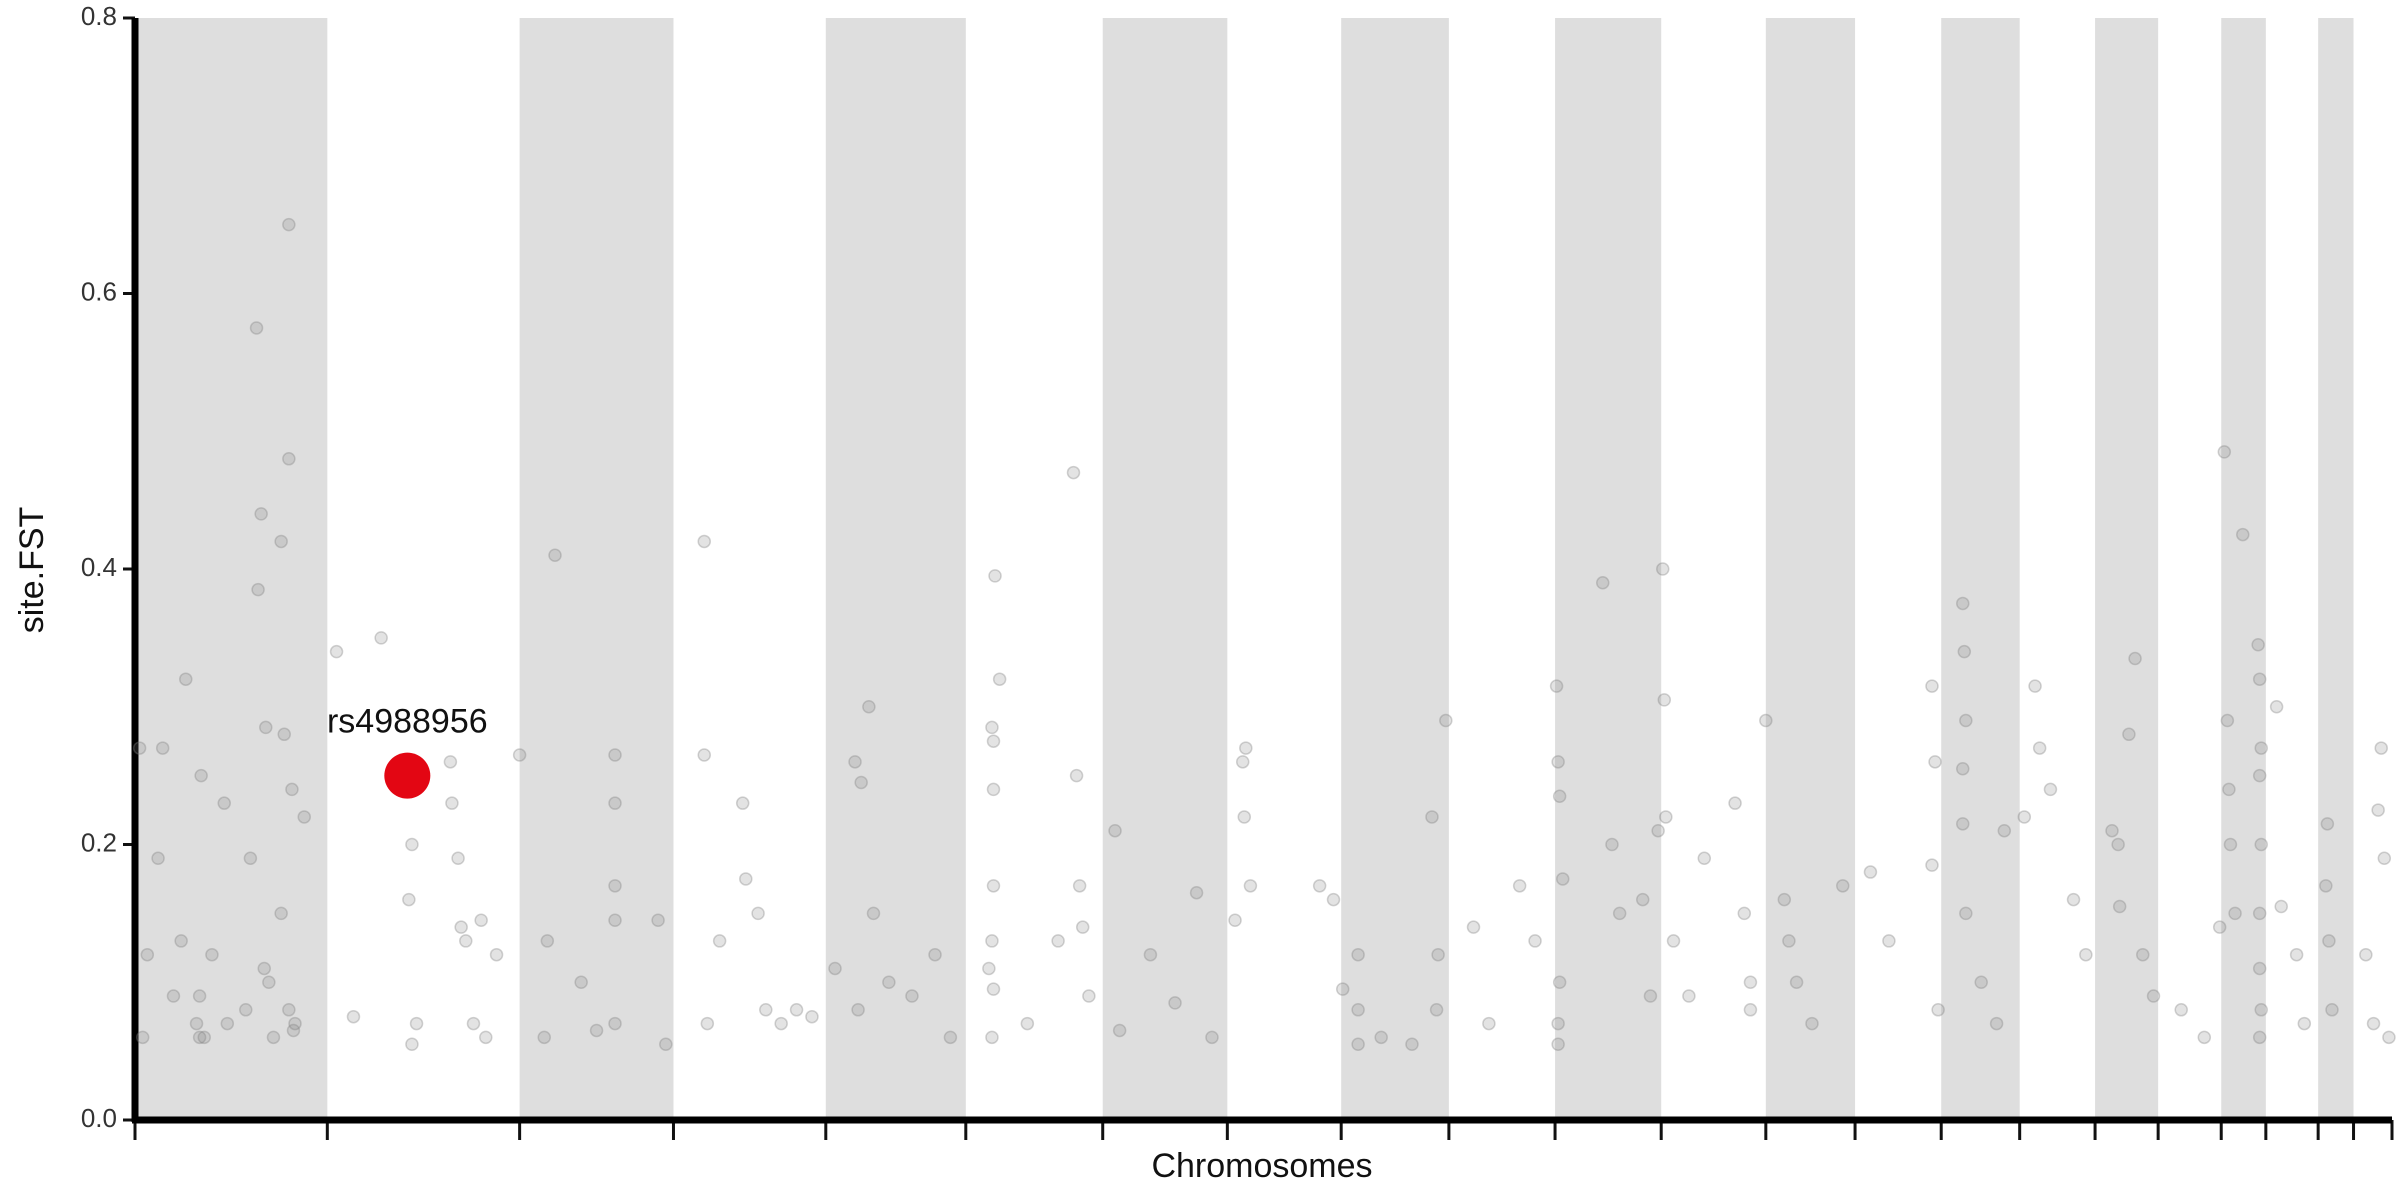  What do you see at coordinates (407, 775) in the screenshot?
I see `highlight-point` at bounding box center [407, 775].